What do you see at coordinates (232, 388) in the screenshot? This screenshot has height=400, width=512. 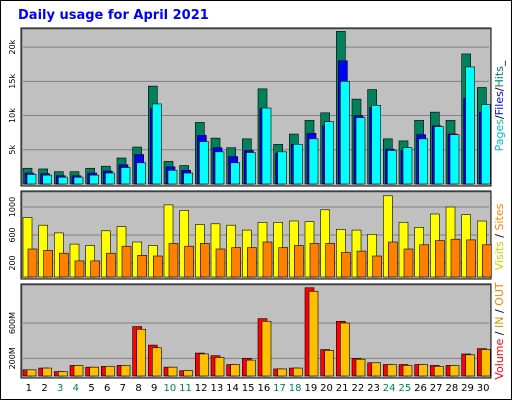 I see `x-tick-label: 14` at bounding box center [232, 388].